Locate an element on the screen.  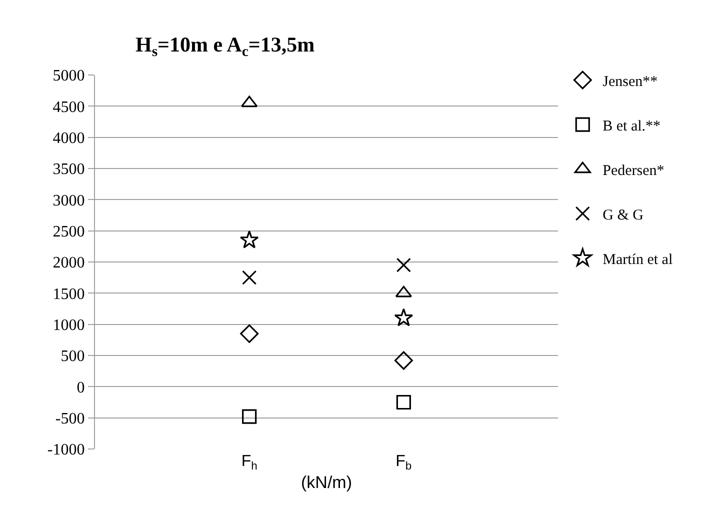
chart-title: H$_{s}$=10m e A$_{c}$=13,5m is located at coordinates (225, 46).